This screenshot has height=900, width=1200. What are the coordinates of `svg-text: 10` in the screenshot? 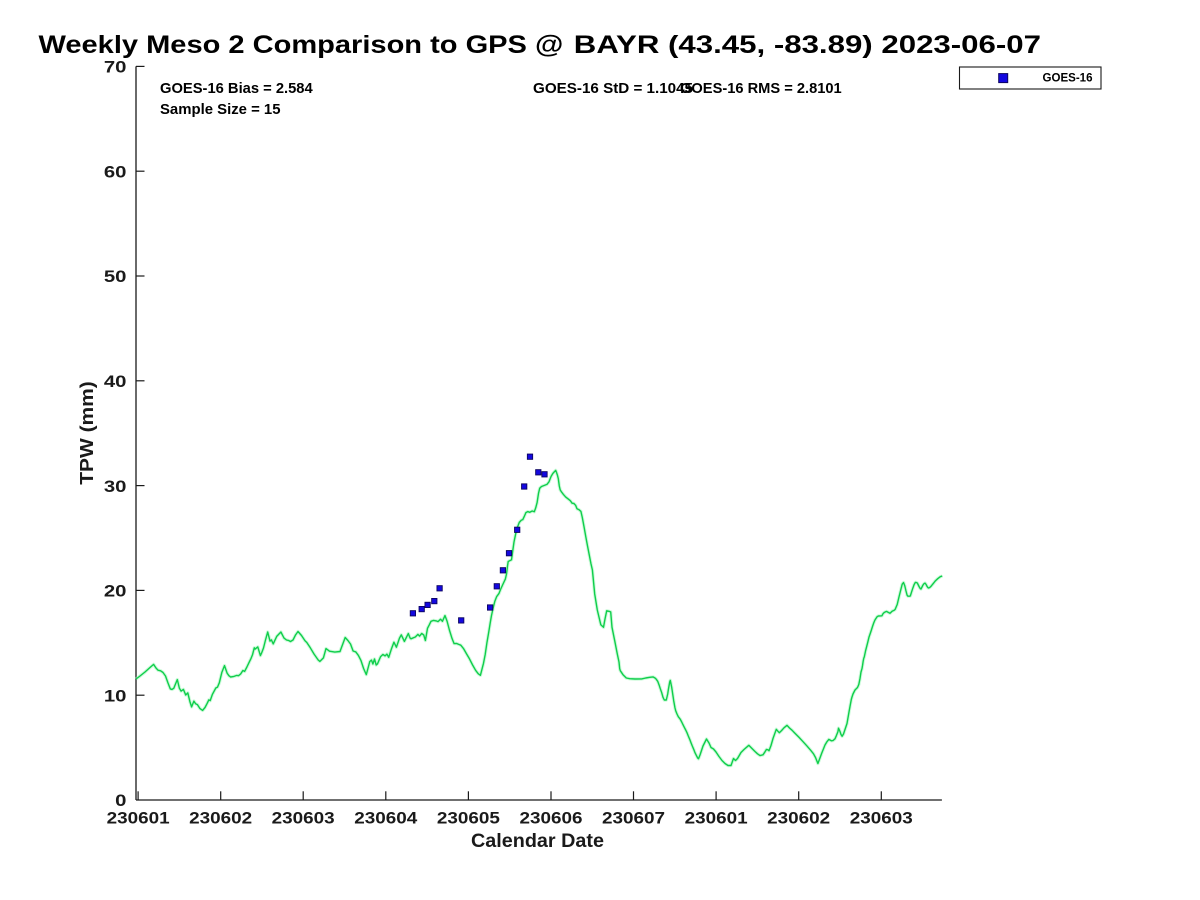 It's located at (115, 695).